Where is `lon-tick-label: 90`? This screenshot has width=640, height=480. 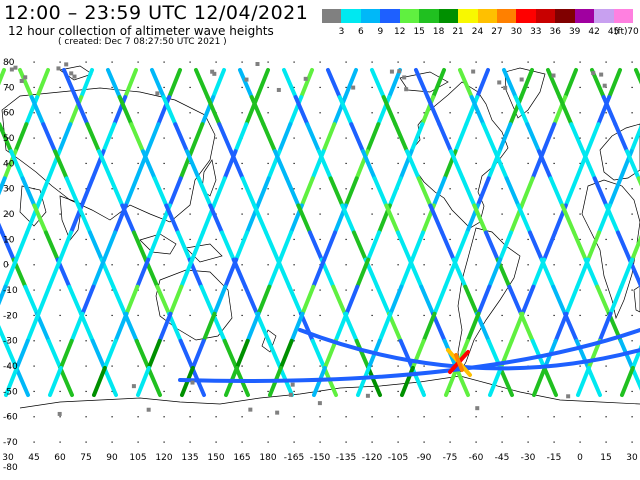 lon-tick-label: 90 is located at coordinates (112, 458).